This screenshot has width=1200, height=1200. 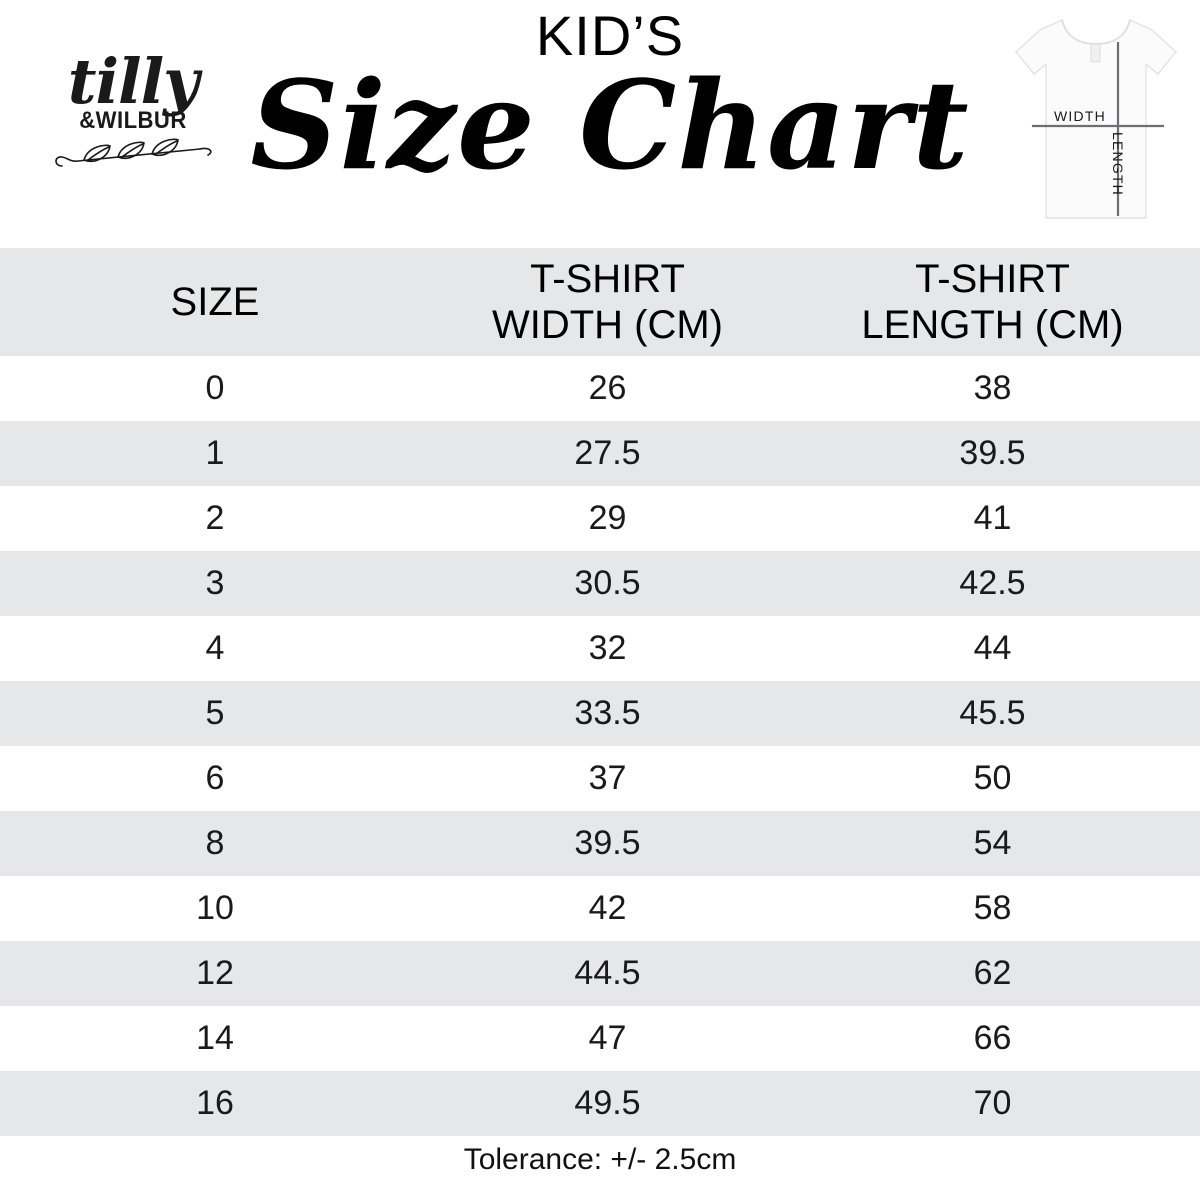 I want to click on brand-logo: tilly &WILBUR, so click(x=133, y=123).